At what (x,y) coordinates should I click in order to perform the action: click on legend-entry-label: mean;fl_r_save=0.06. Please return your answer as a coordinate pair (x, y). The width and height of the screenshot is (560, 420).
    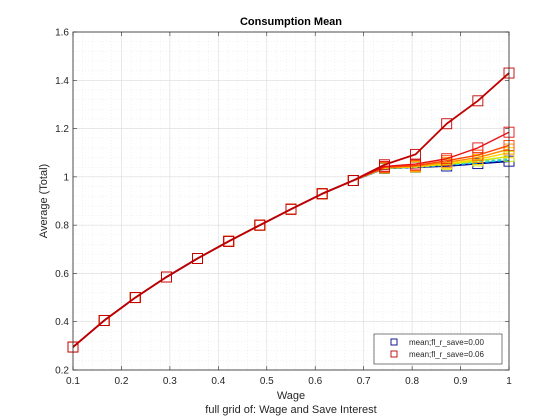
    Looking at the image, I should click on (446, 354).